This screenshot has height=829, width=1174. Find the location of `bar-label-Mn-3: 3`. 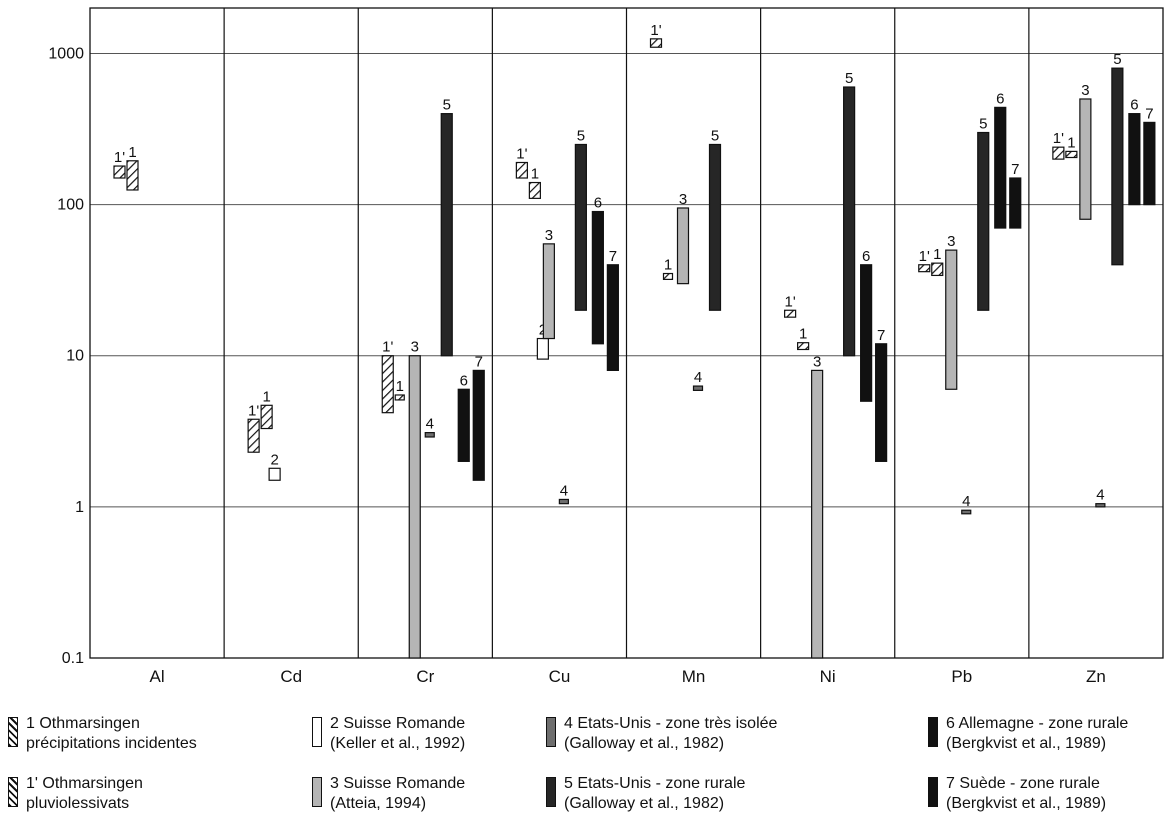

bar-label-Mn-3: 3 is located at coordinates (683, 199).